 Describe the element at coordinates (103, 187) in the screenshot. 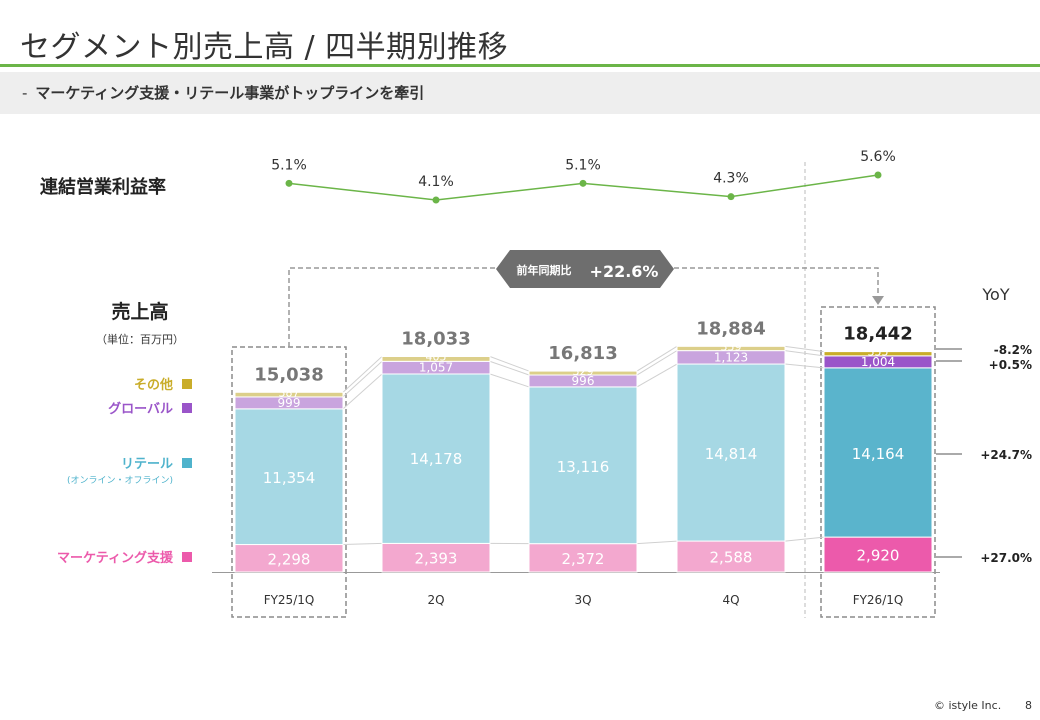

I see `margin-title: 連結営業利益率` at that location.